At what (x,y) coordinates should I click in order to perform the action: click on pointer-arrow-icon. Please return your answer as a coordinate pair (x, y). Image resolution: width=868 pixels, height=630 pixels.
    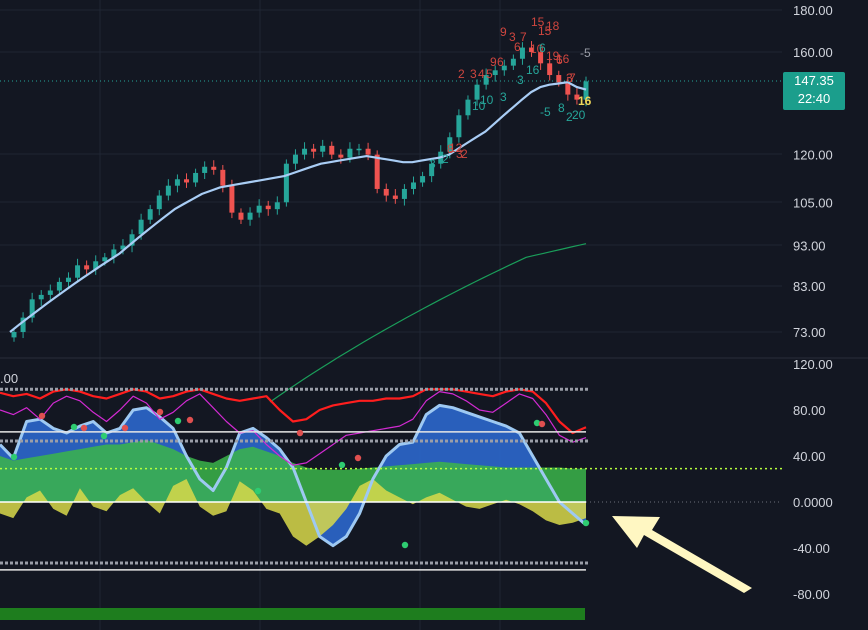
    Looking at the image, I should click on (682, 554).